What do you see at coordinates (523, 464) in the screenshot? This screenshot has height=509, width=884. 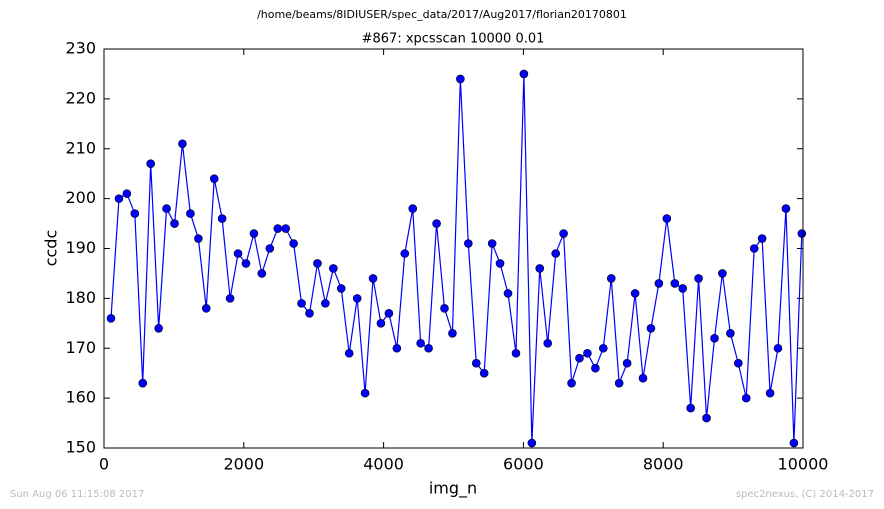 I see `x-tick-label: 6000` at bounding box center [523, 464].